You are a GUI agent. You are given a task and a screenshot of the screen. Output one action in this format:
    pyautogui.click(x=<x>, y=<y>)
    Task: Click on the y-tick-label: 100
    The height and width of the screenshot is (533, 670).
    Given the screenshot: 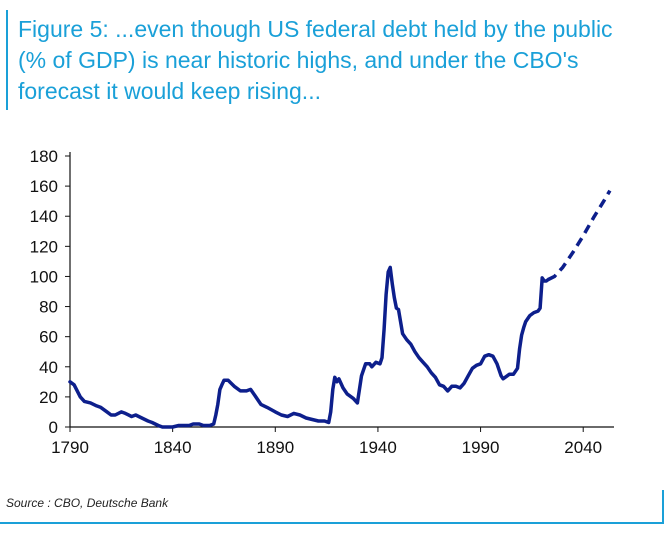 What is the action you would take?
    pyautogui.click(x=44, y=276)
    